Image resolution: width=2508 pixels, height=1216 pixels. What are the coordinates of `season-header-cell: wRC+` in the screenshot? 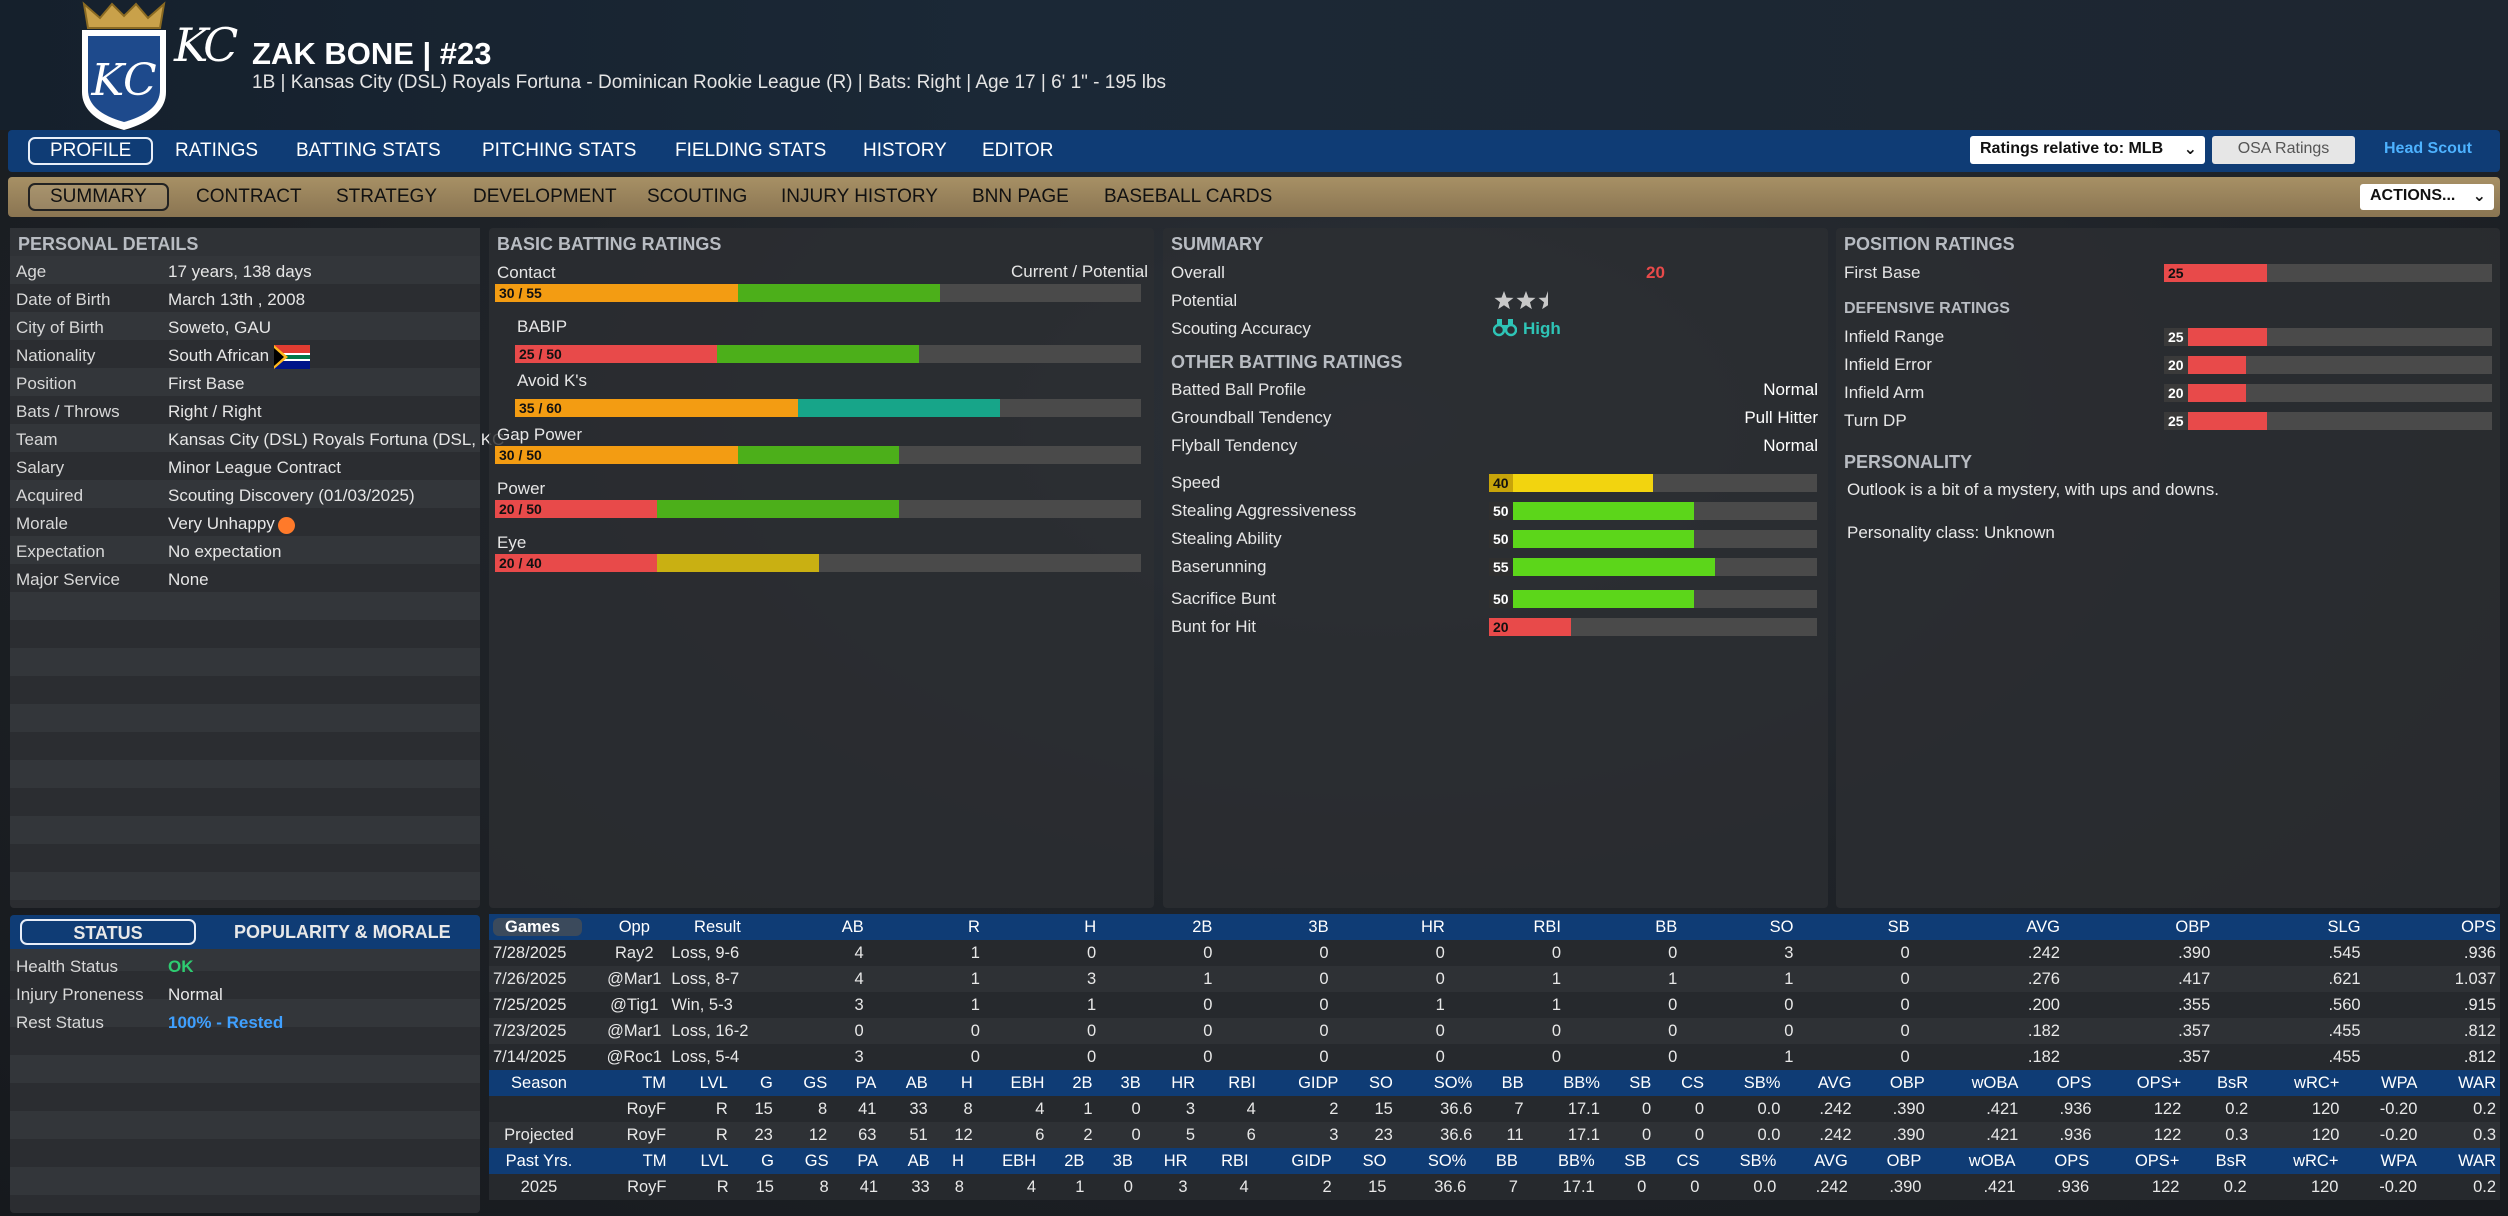 It's located at (2298, 1083).